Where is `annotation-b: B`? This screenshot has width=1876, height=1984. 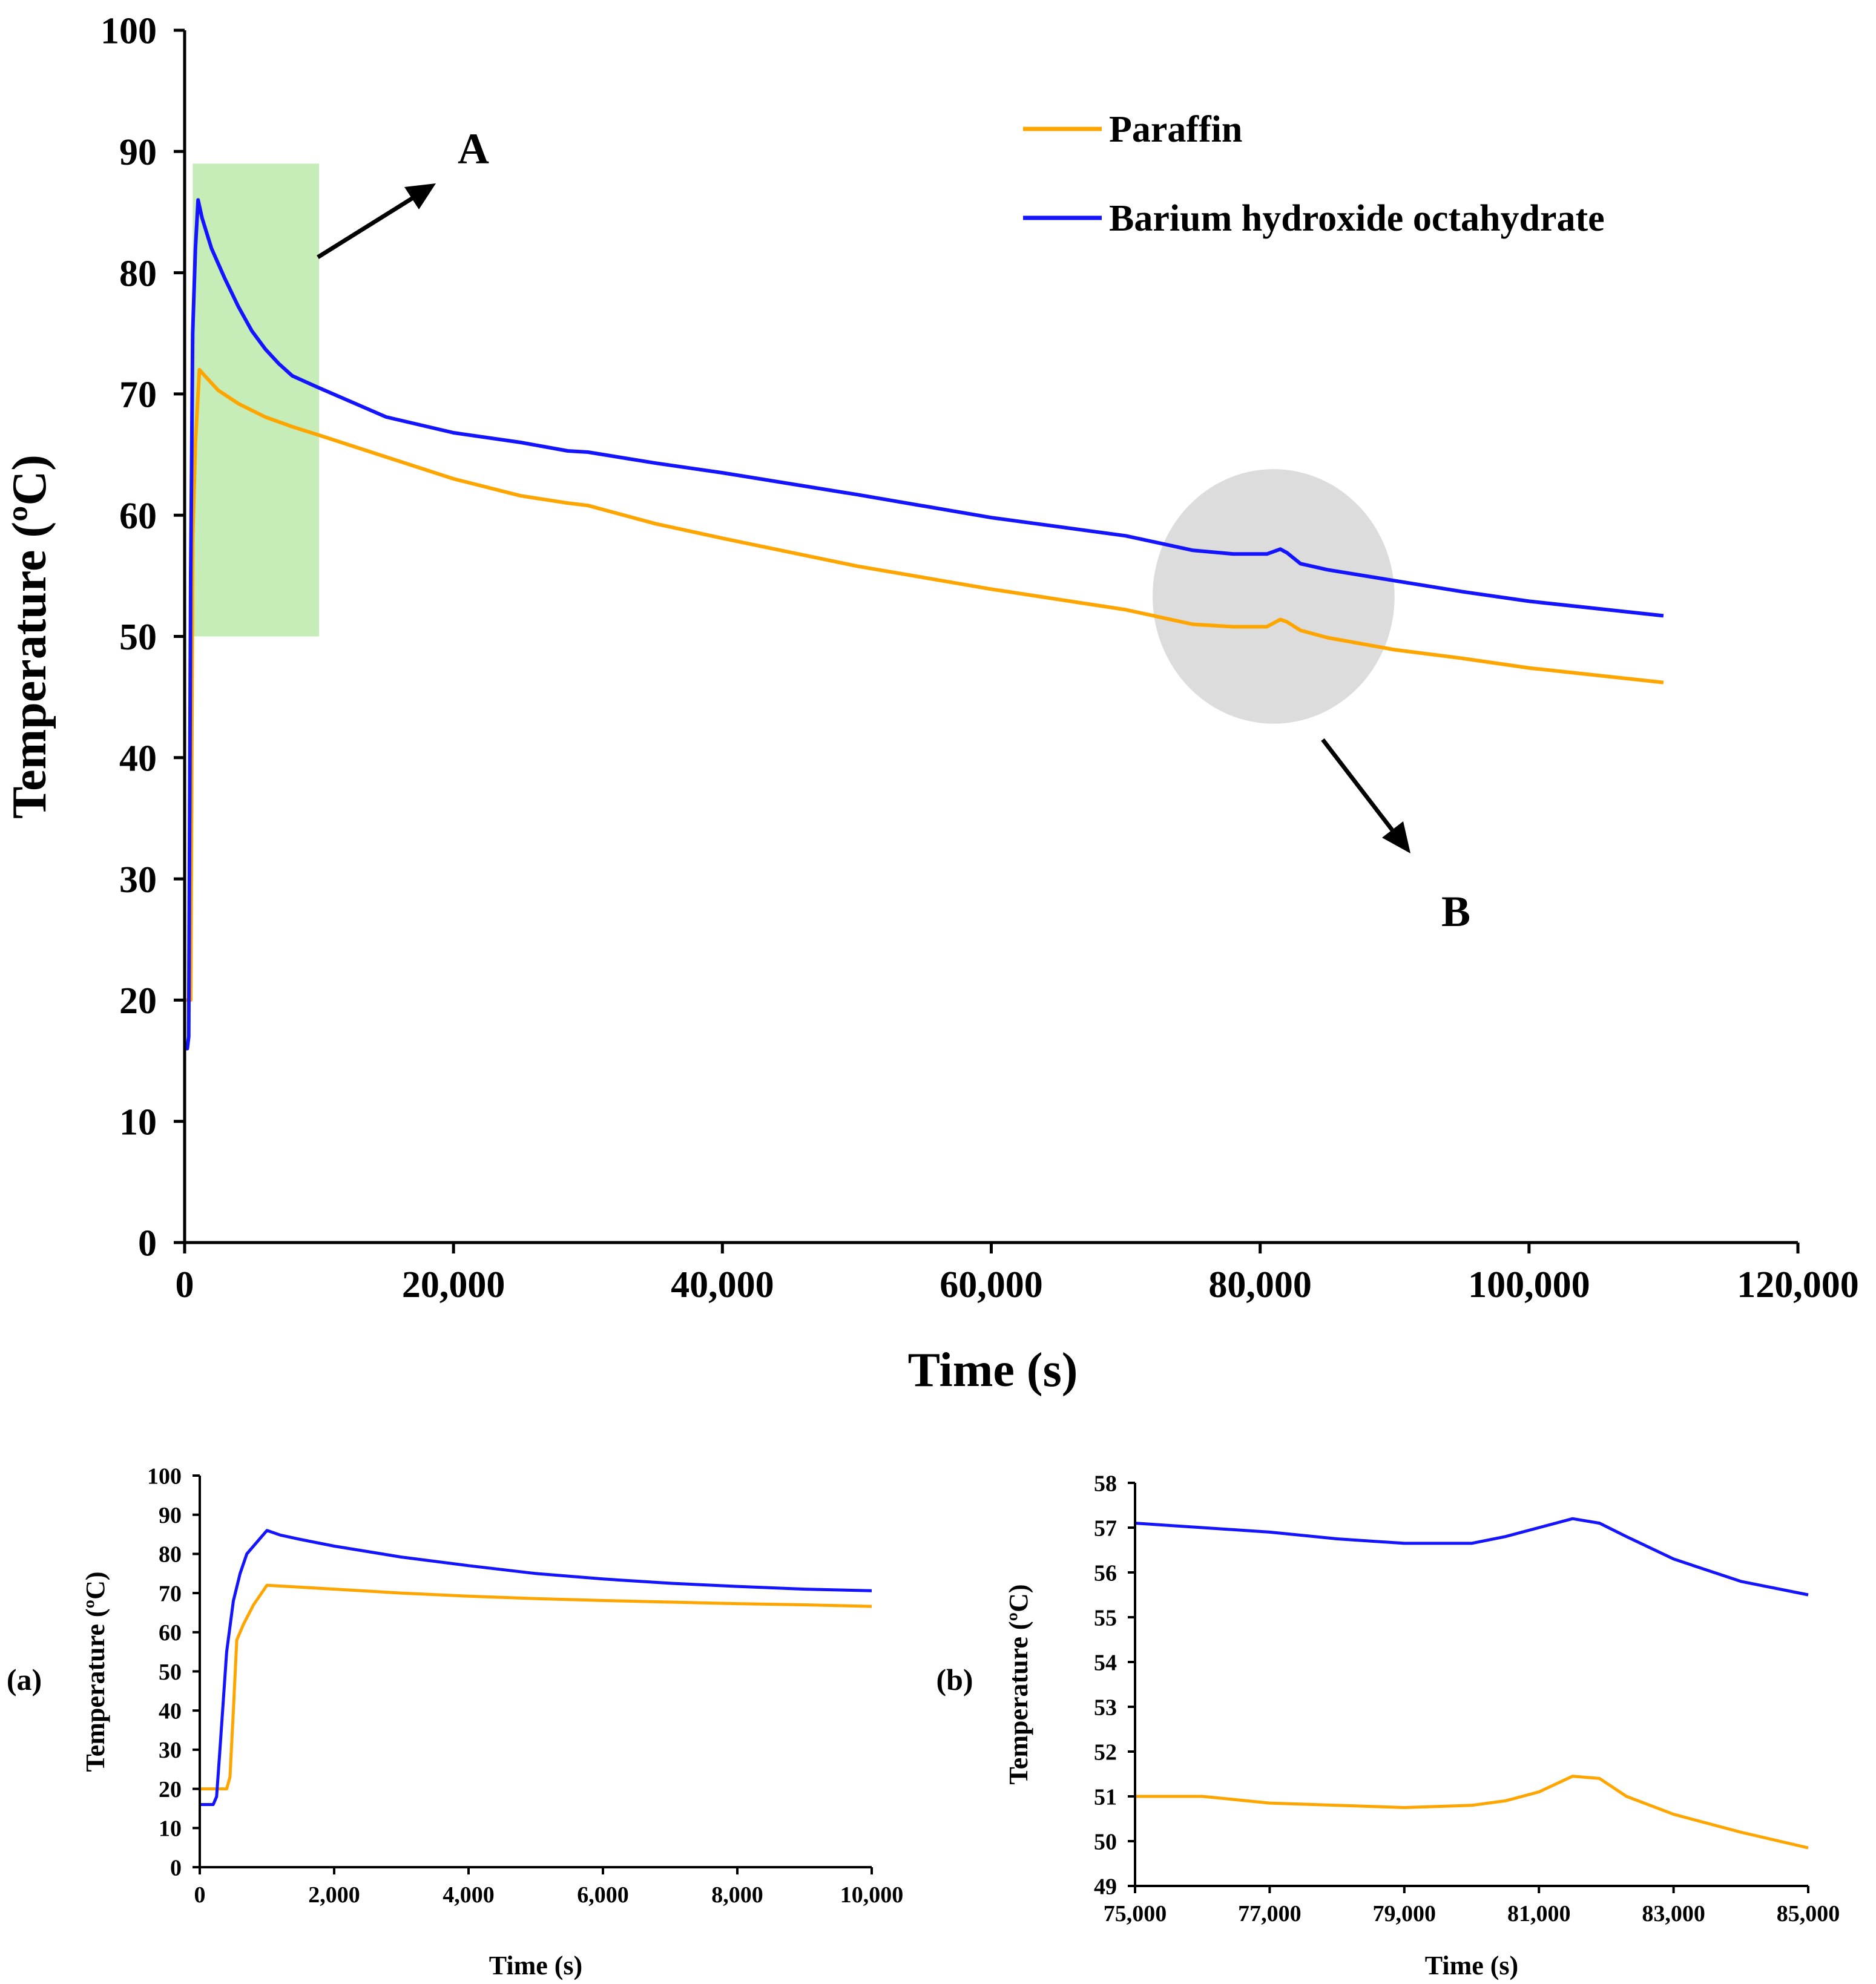
annotation-b: B is located at coordinates (1395, 837).